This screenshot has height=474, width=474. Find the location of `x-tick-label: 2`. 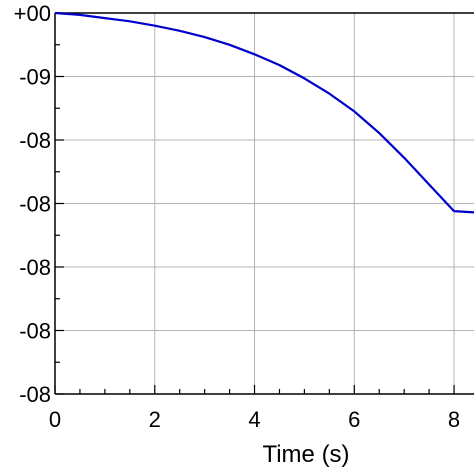

x-tick-label: 2 is located at coordinates (155, 419).